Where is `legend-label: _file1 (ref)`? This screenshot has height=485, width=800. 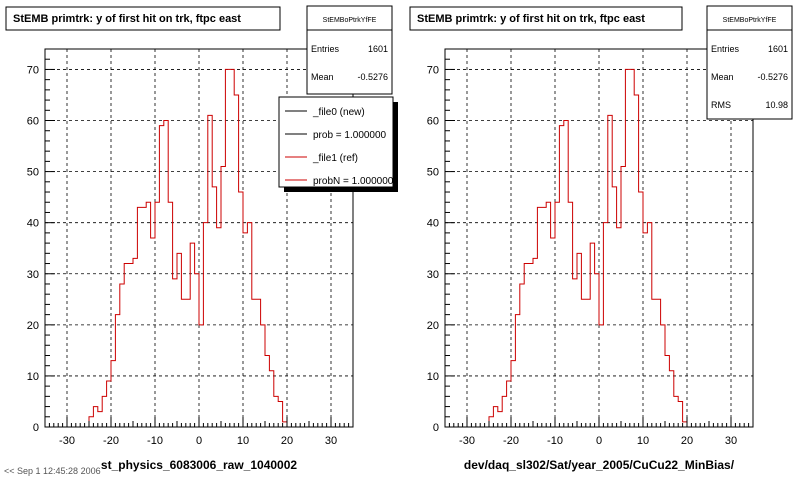
legend-label: _file1 (ref) is located at coordinates (335, 158).